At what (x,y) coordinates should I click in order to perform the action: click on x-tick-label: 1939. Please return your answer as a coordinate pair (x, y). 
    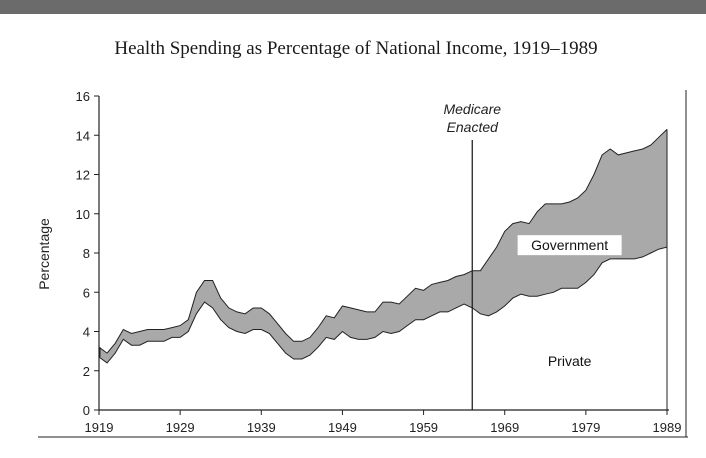
    Looking at the image, I should click on (261, 427).